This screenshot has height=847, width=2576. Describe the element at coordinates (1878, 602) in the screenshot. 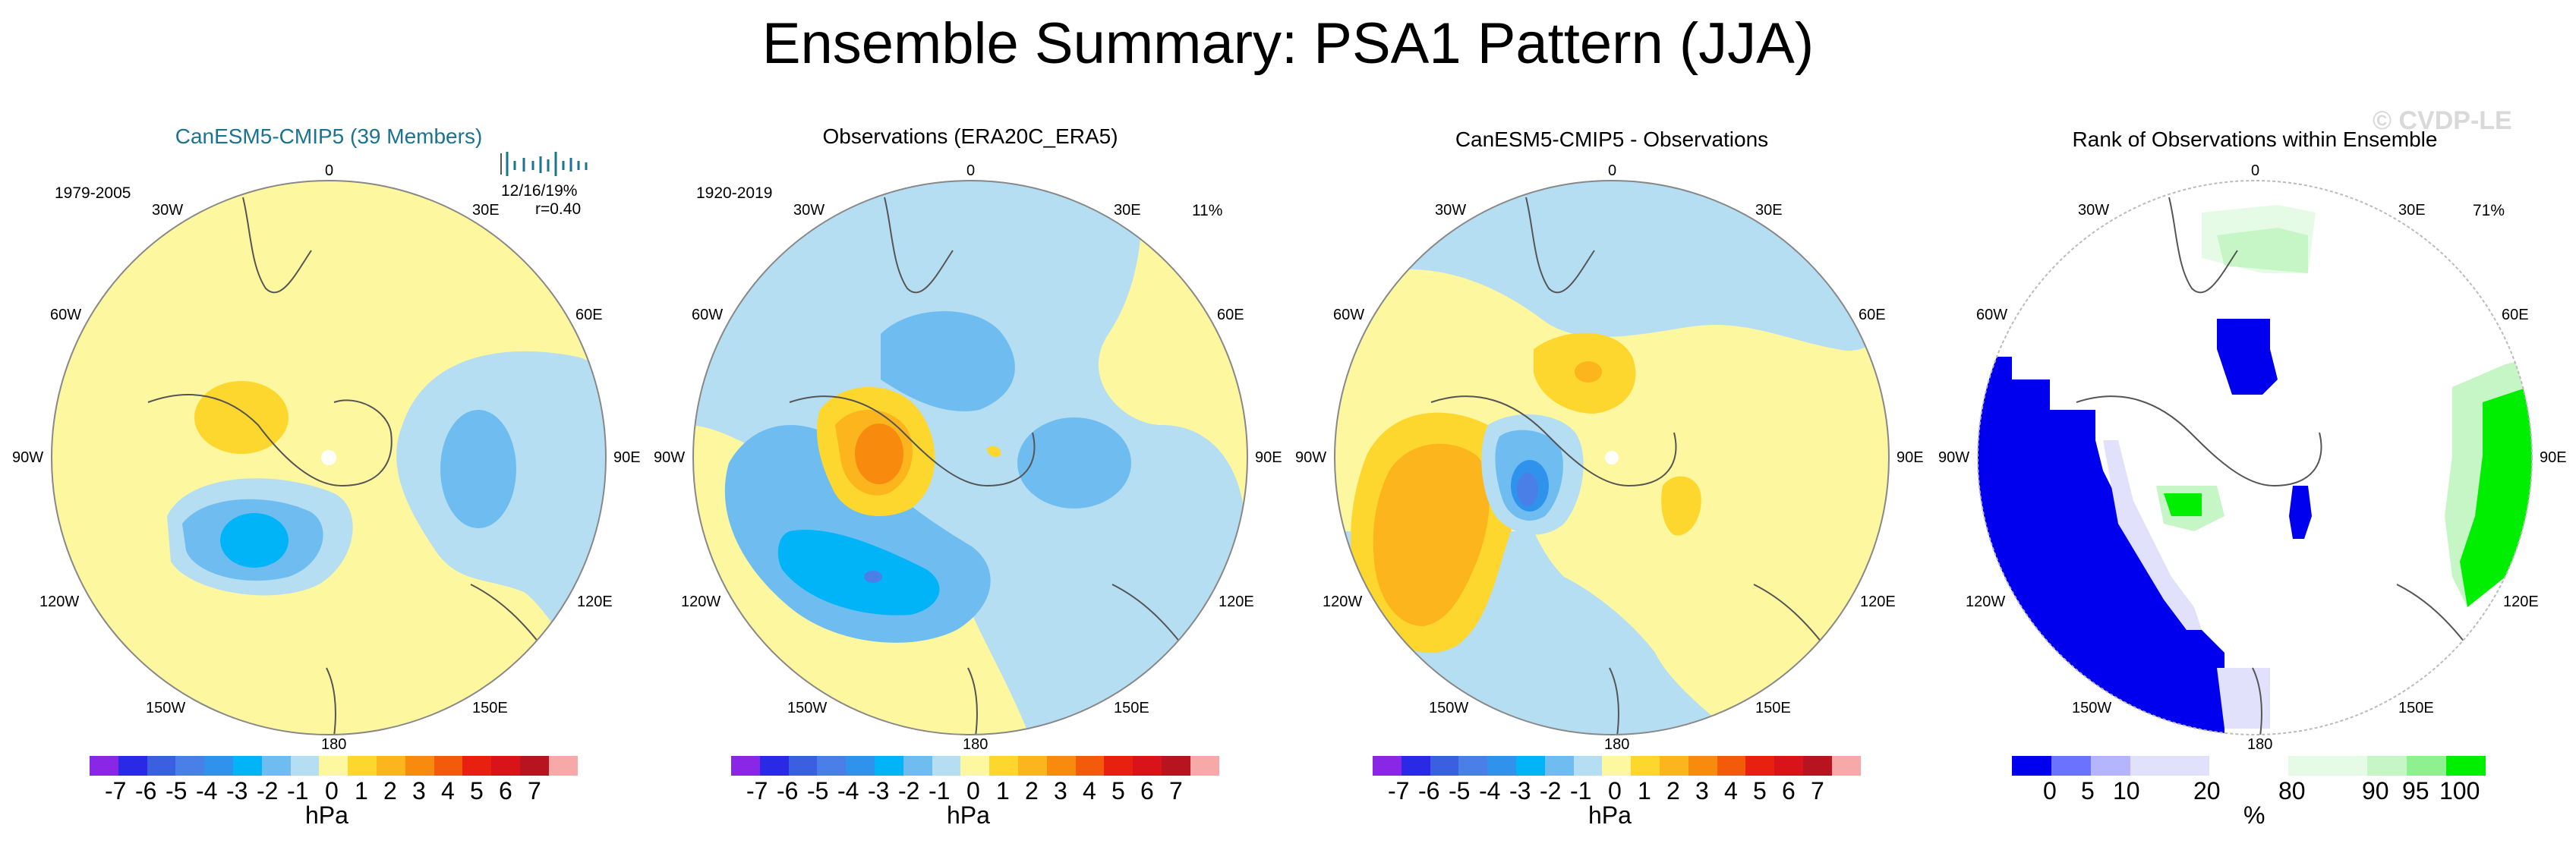

I see `panel-3-lon-120e: 120E` at that location.